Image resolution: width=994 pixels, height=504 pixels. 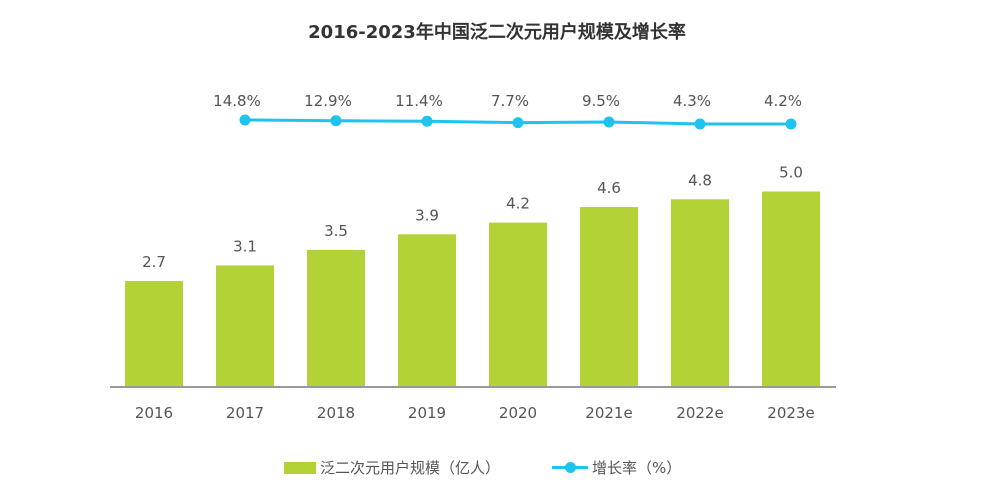 I want to click on bar-data-label: 5.0, so click(x=791, y=173).